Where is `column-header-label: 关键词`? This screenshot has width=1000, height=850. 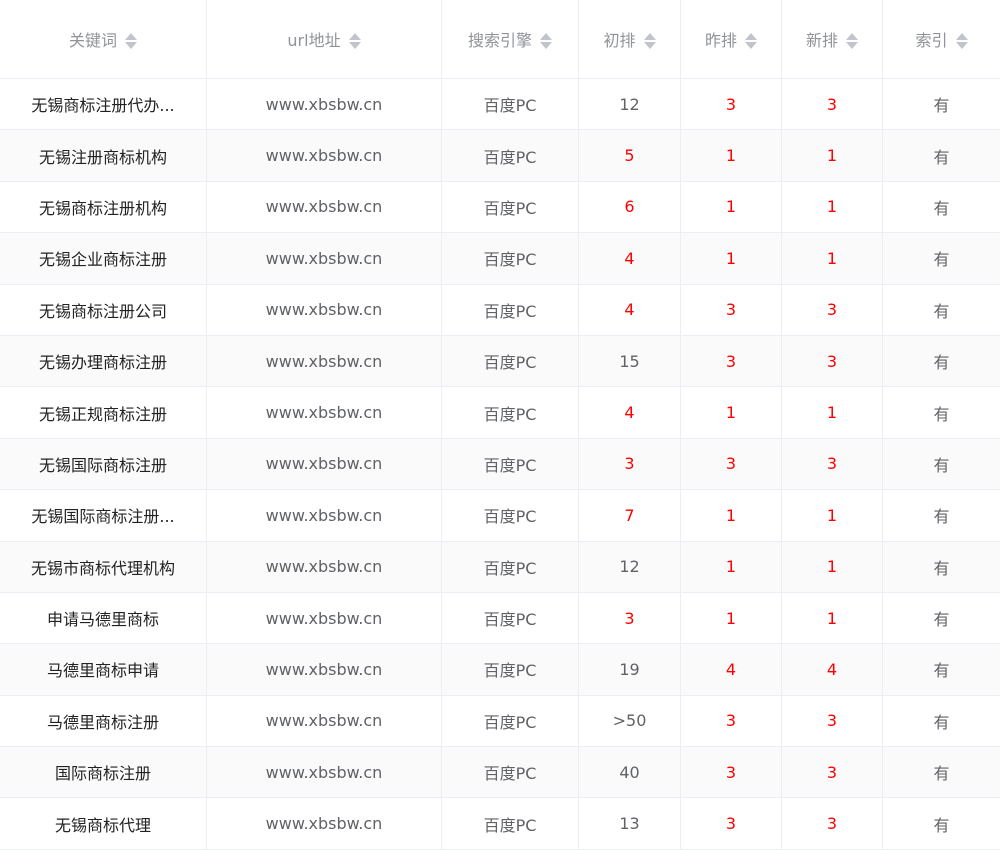
column-header-label: 关键词 is located at coordinates (92, 40).